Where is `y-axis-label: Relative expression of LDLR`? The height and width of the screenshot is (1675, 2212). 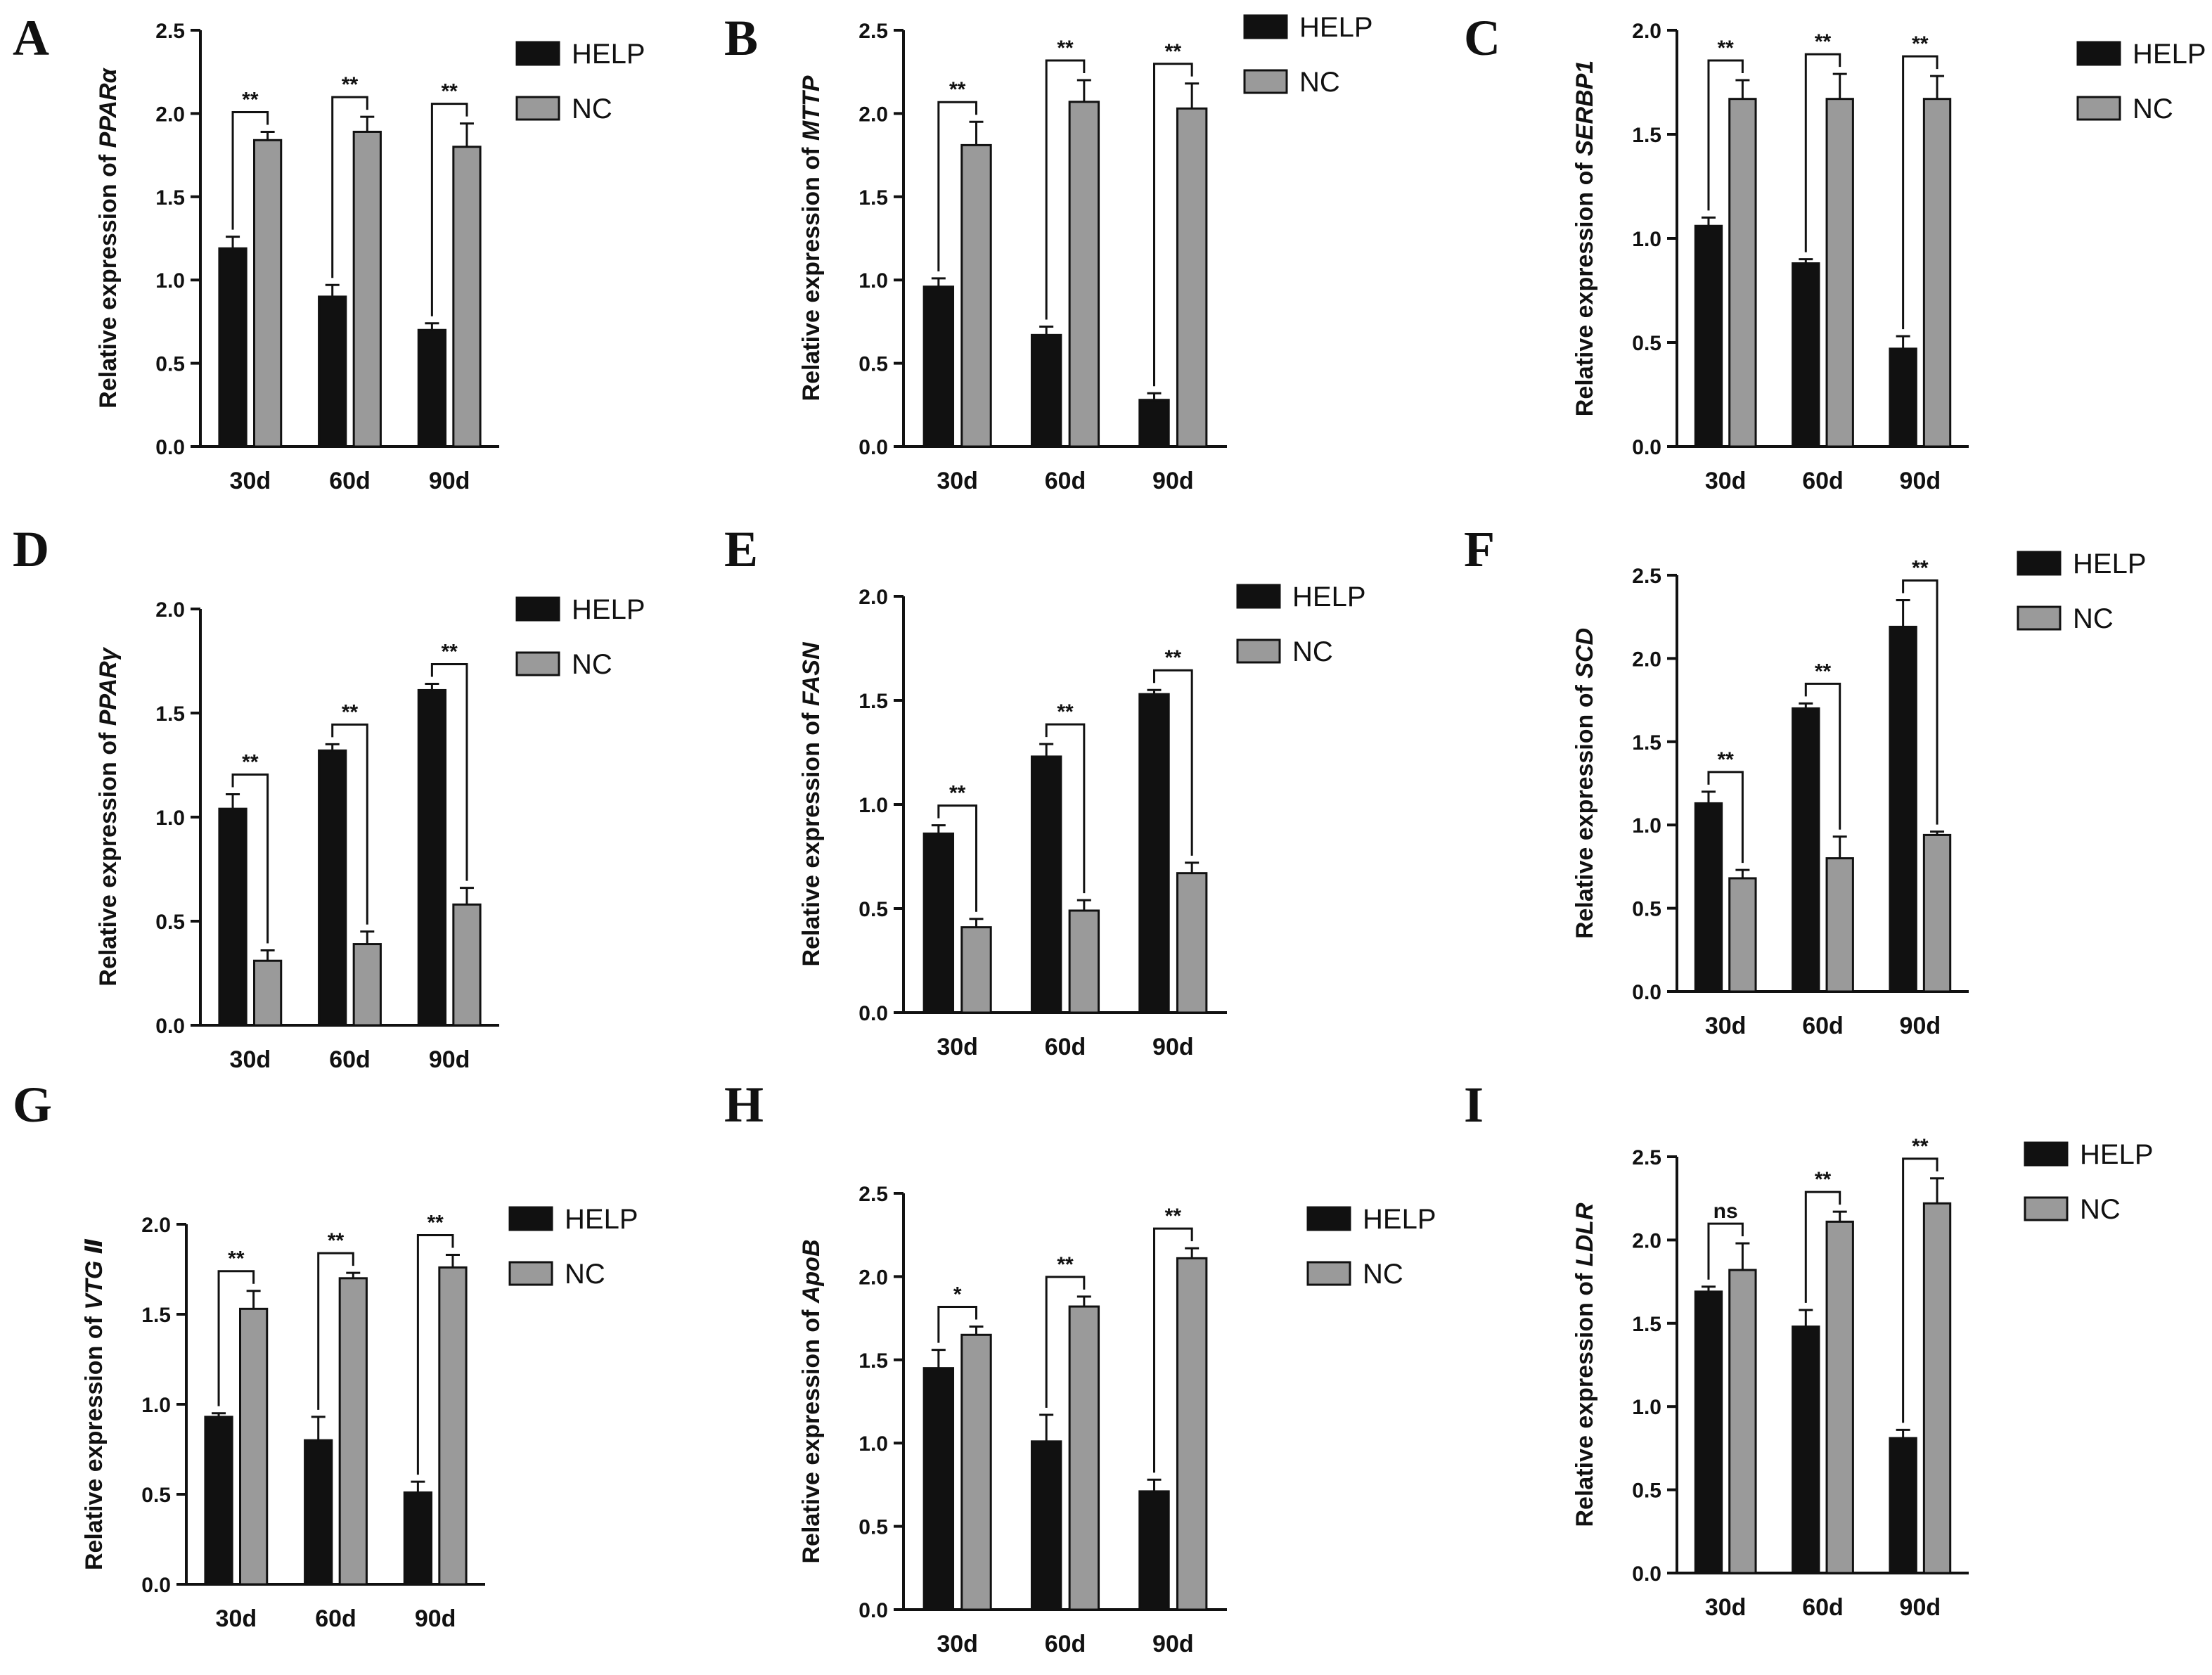 y-axis-label: Relative expression of LDLR is located at coordinates (1584, 1364).